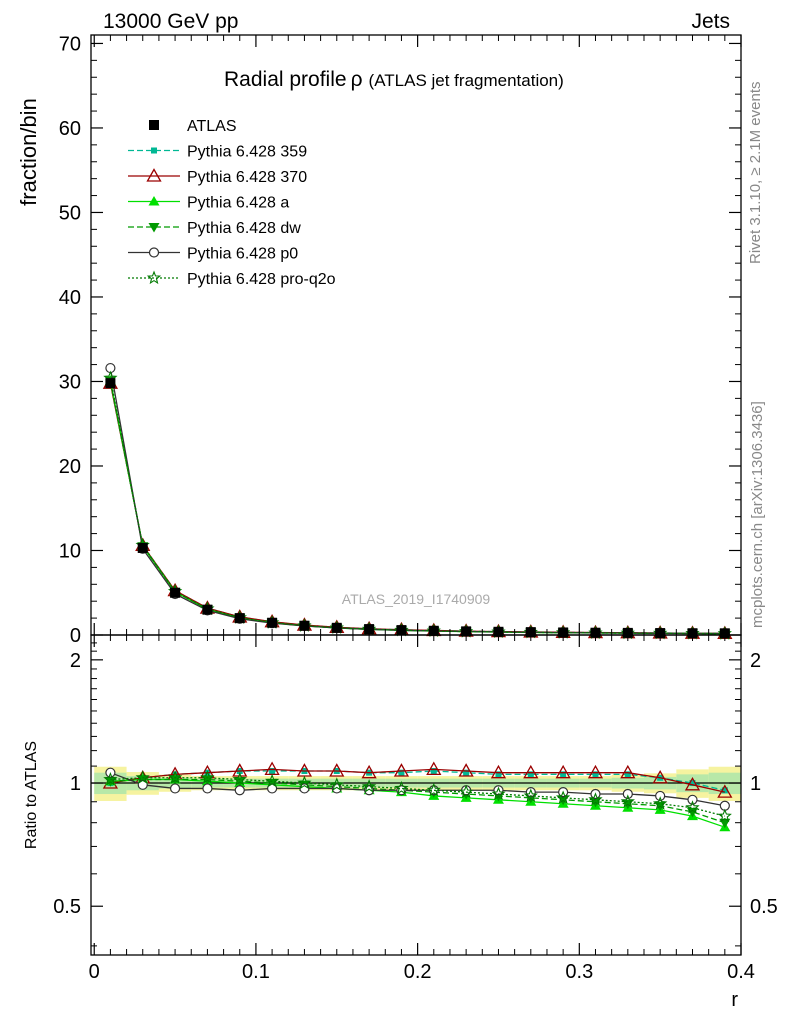  I want to click on legend-label: Pythia 6.428 359, so click(247, 152).